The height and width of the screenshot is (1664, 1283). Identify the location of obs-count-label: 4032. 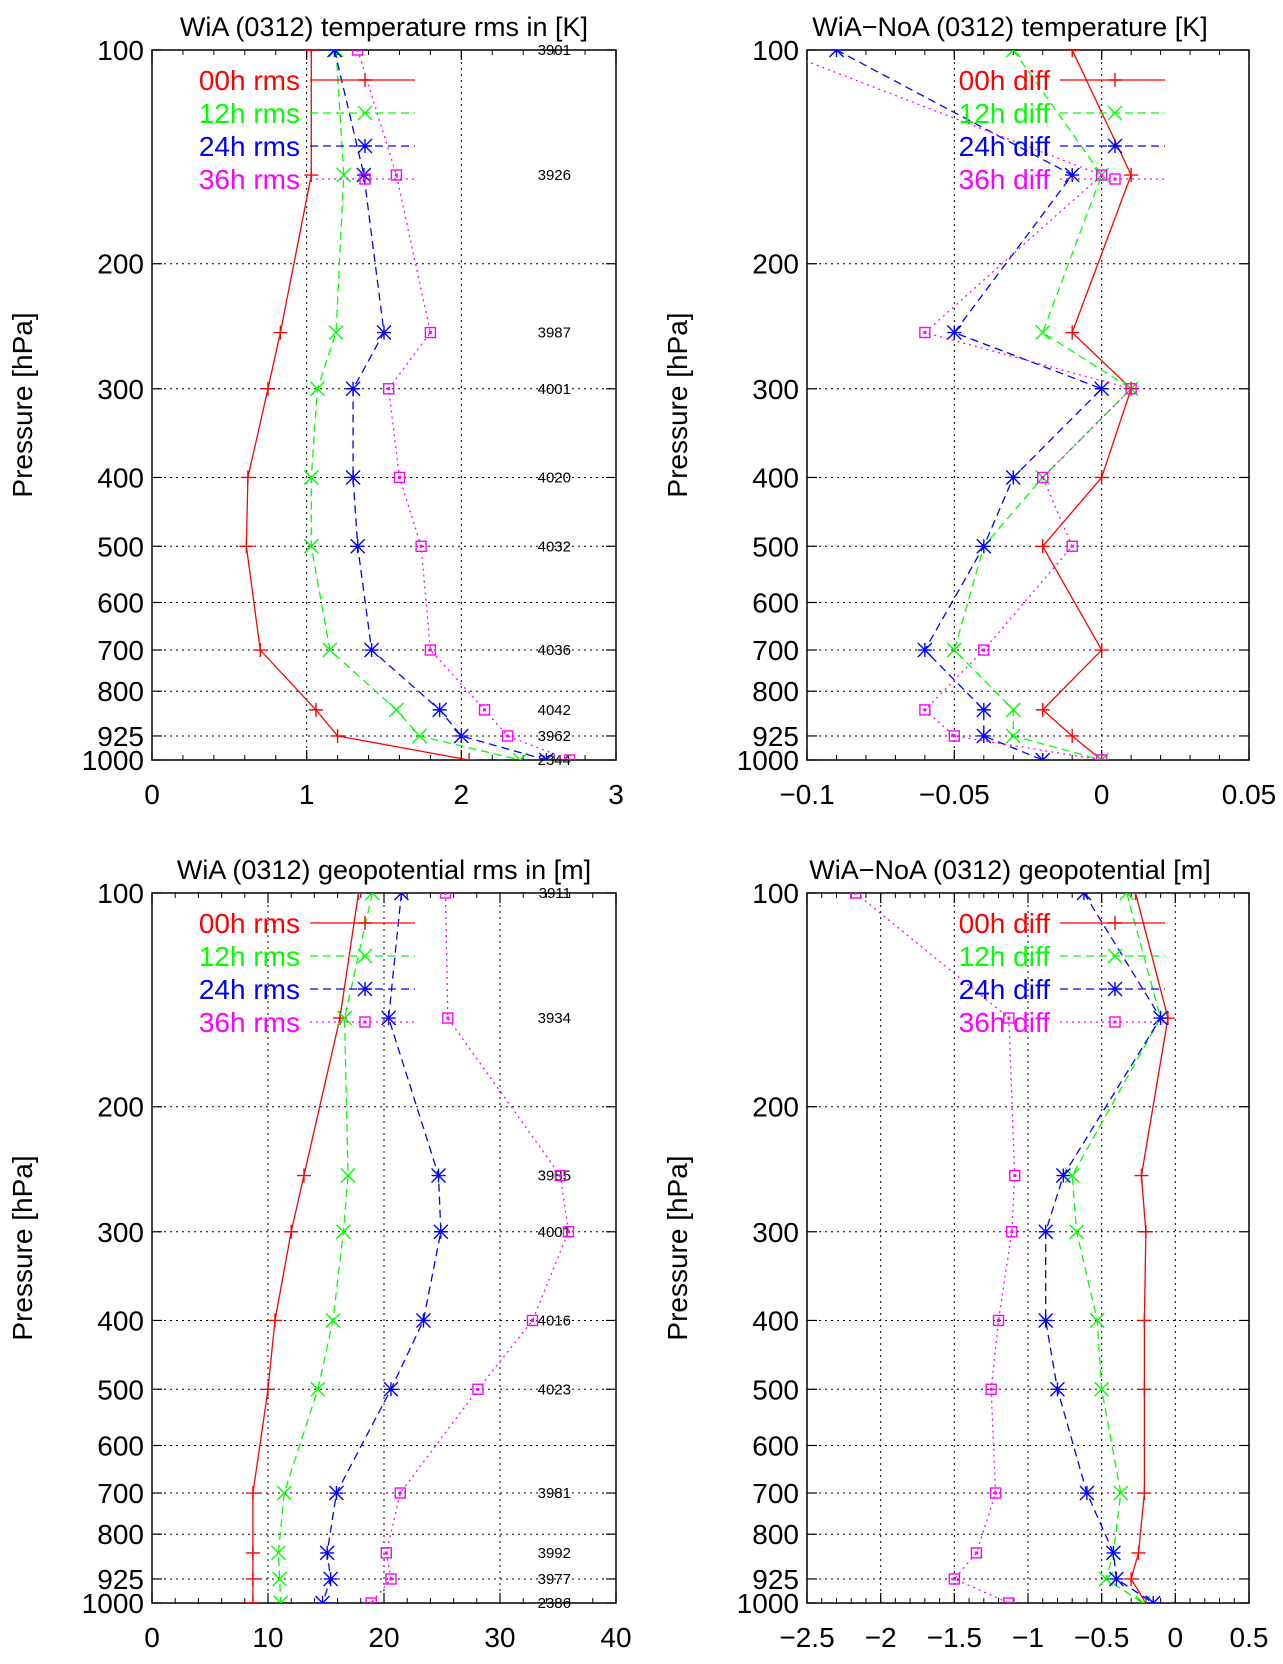
(554, 546).